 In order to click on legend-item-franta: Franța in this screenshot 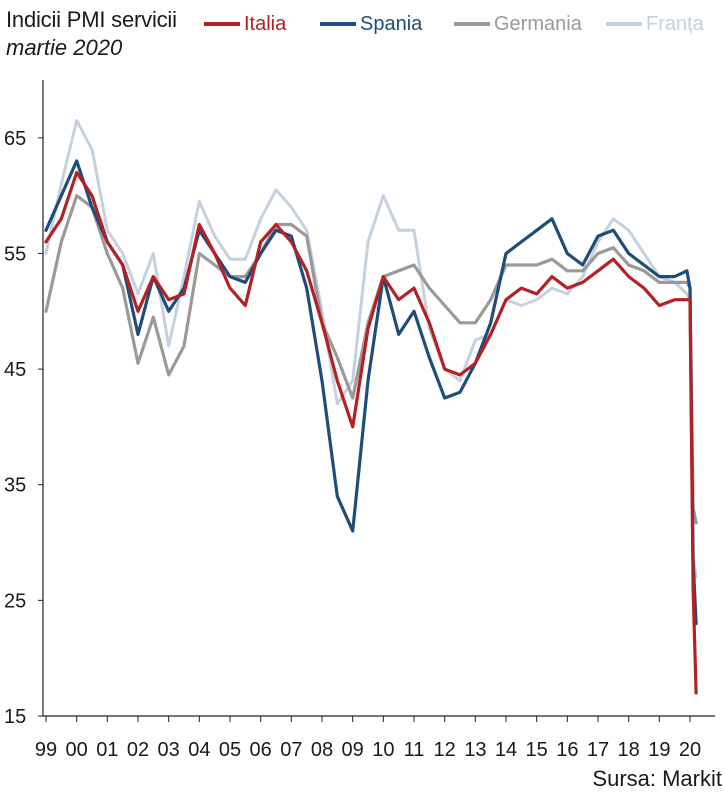, I will do `click(655, 24)`.